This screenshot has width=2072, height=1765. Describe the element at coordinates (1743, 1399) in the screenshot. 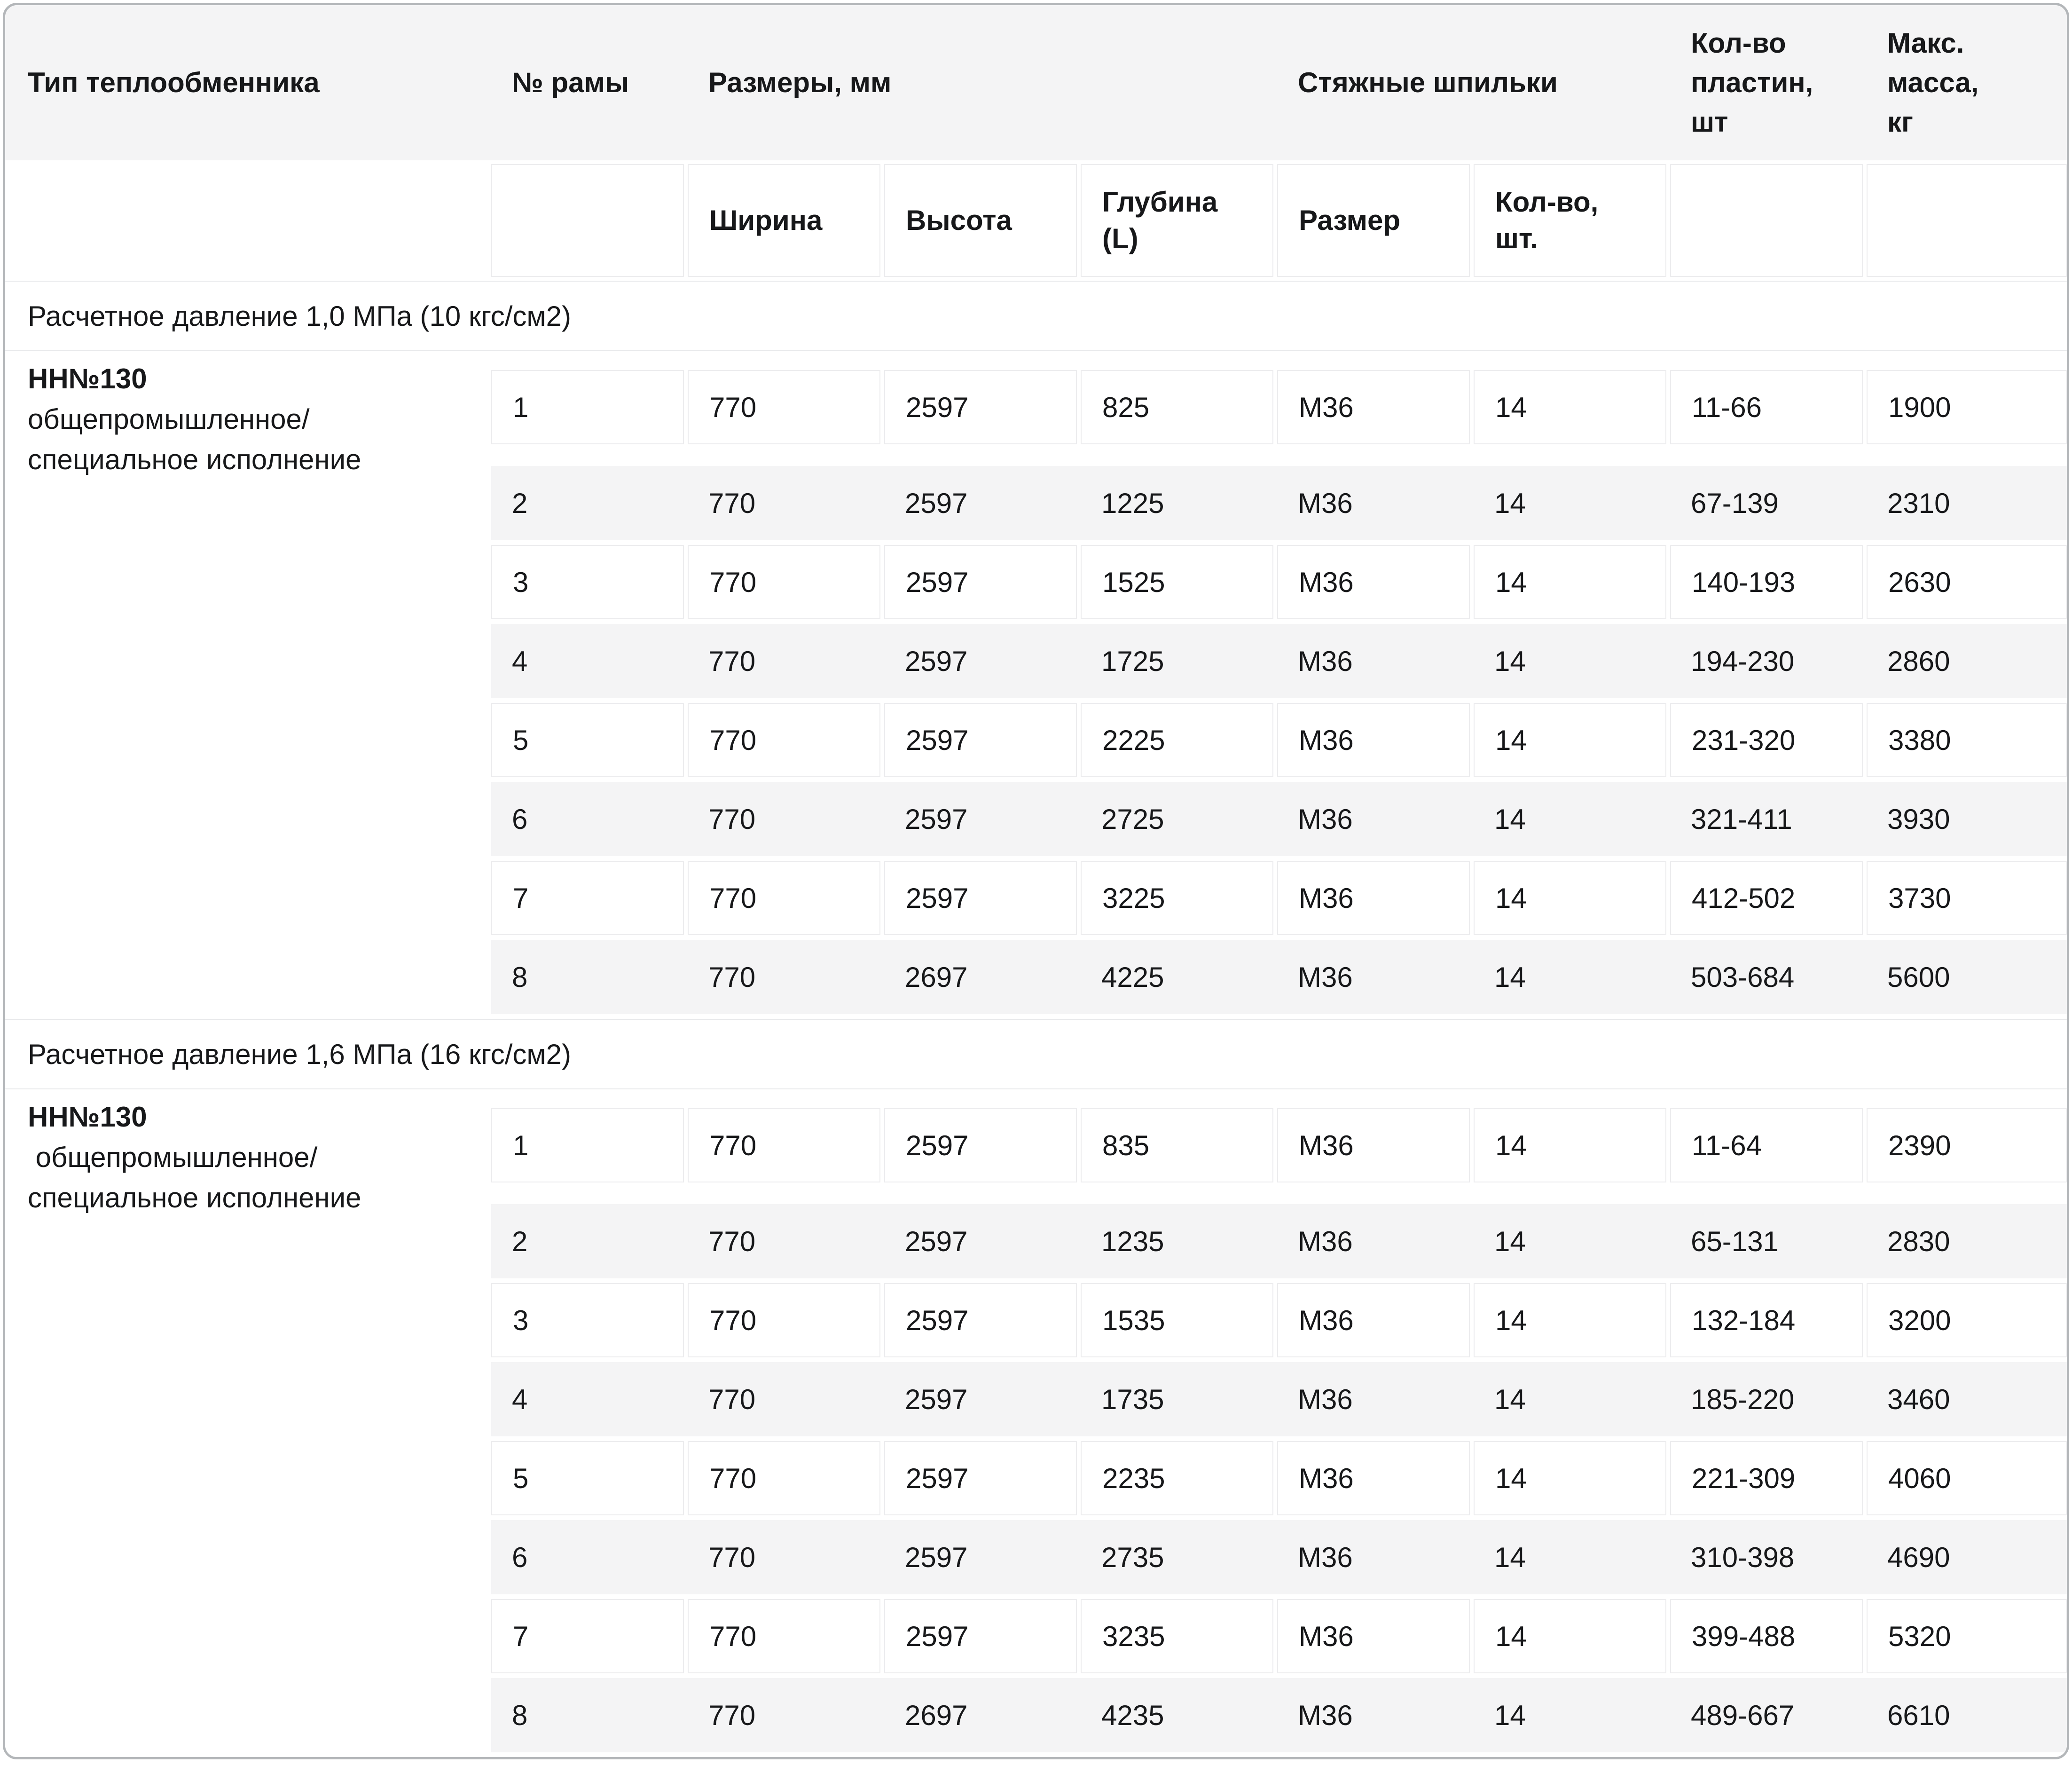

I see `cell-plates-range: 185-220` at that location.